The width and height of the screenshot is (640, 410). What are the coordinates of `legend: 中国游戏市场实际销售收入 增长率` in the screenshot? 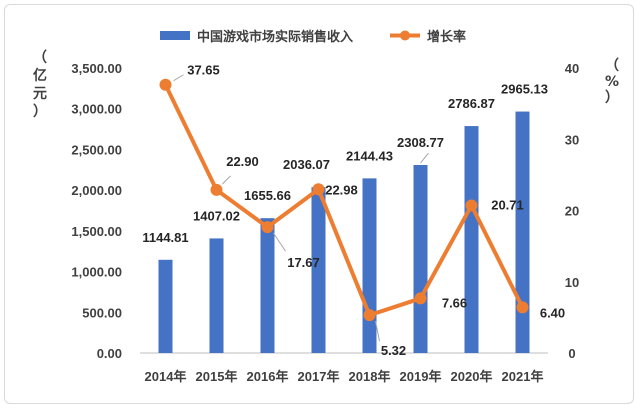 It's located at (313, 37).